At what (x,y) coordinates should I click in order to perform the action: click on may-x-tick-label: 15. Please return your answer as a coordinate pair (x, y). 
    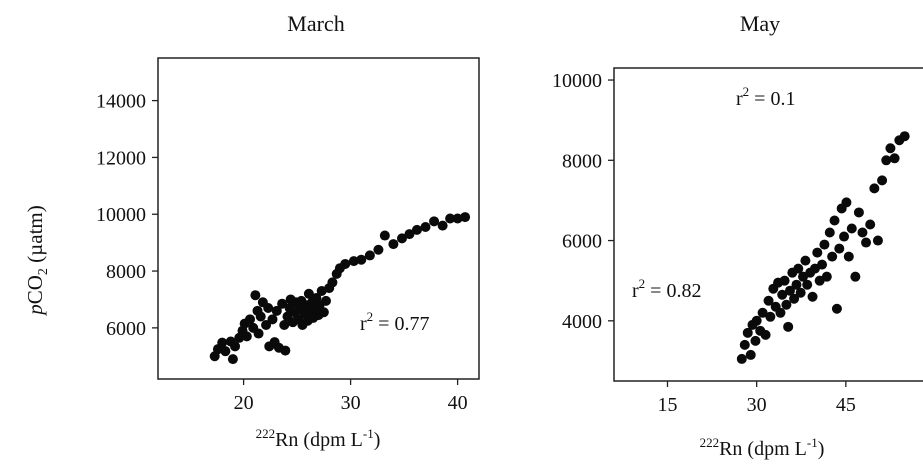
    Looking at the image, I should click on (668, 405).